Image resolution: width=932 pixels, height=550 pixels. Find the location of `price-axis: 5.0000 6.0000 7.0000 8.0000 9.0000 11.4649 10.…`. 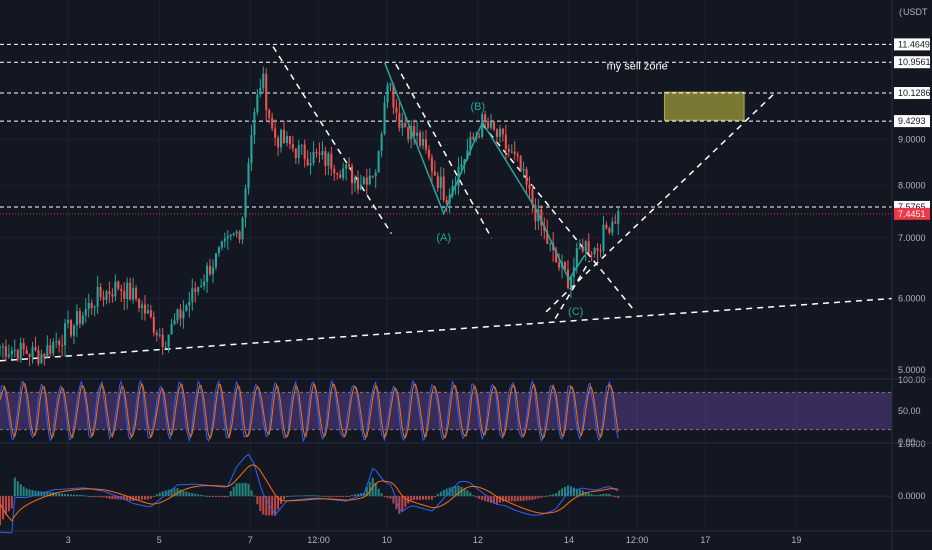

price-axis: 5.0000 6.0000 7.0000 8.0000 9.0000 11.4649 10.… is located at coordinates (912, 206).